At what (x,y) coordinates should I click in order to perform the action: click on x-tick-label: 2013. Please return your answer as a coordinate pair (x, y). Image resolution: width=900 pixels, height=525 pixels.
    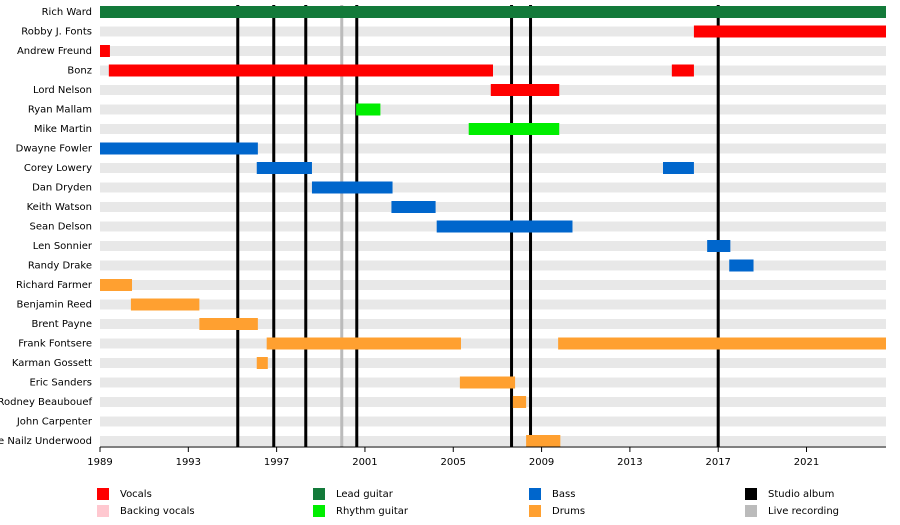
    Looking at the image, I should click on (629, 462).